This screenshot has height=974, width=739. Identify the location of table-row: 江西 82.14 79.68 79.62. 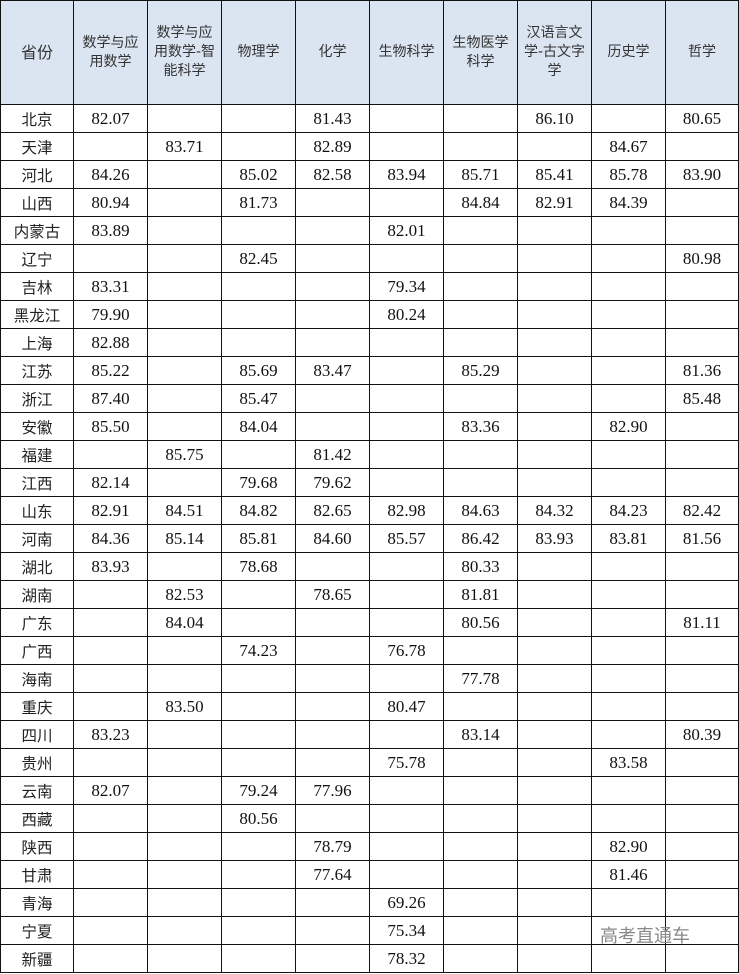
(369, 482).